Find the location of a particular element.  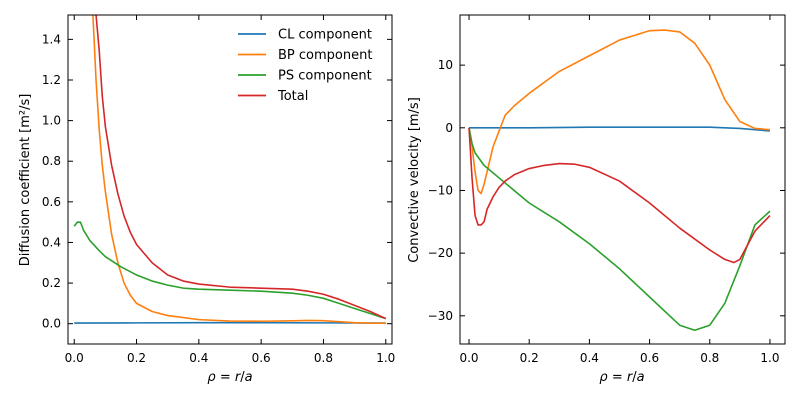

convective-x-tick-label: 0.8 is located at coordinates (709, 358).